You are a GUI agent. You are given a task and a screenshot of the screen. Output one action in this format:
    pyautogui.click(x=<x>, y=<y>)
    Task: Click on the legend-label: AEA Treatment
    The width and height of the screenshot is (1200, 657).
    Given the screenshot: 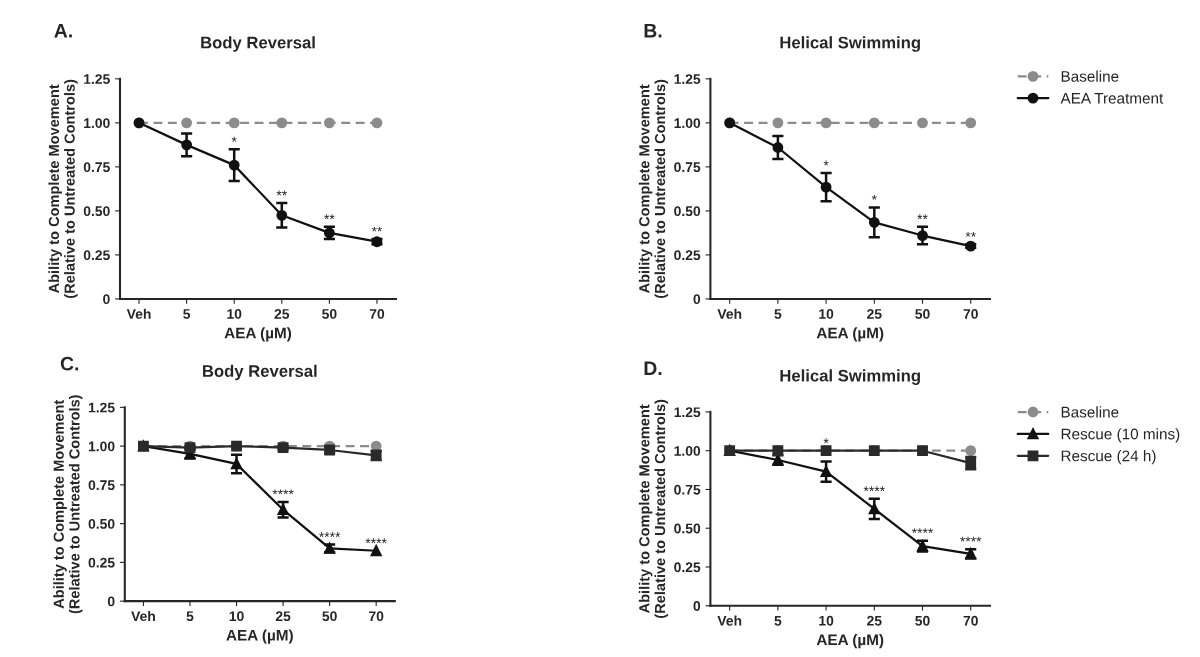 What is the action you would take?
    pyautogui.click(x=1112, y=98)
    